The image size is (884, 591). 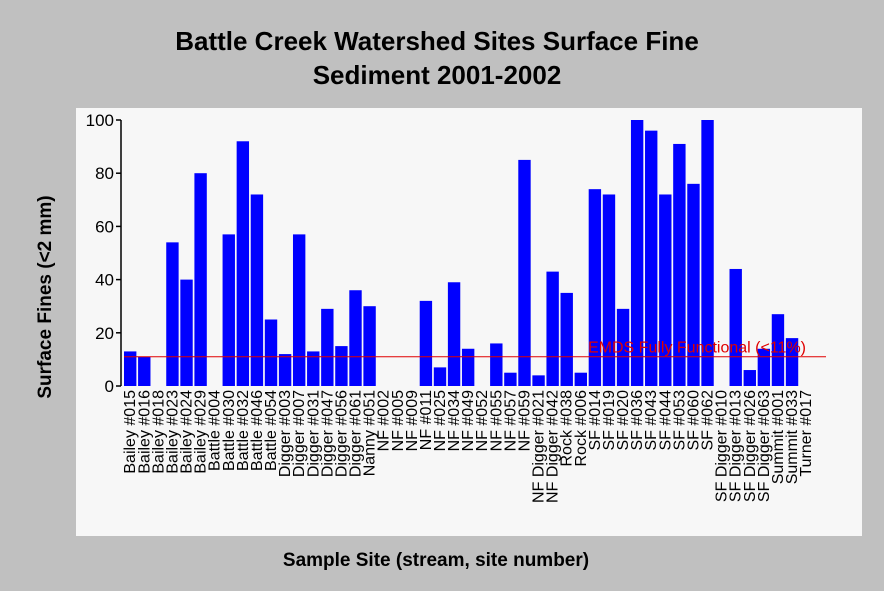 What do you see at coordinates (778, 437) in the screenshot?
I see `x-tick-label: Summit #001` at bounding box center [778, 437].